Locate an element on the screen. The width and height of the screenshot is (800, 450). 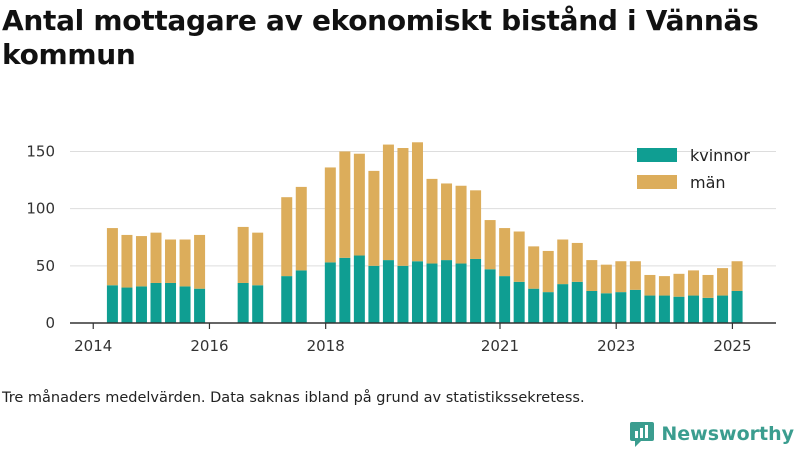
x-tick-label-2016: 2016 is located at coordinates (209, 346).